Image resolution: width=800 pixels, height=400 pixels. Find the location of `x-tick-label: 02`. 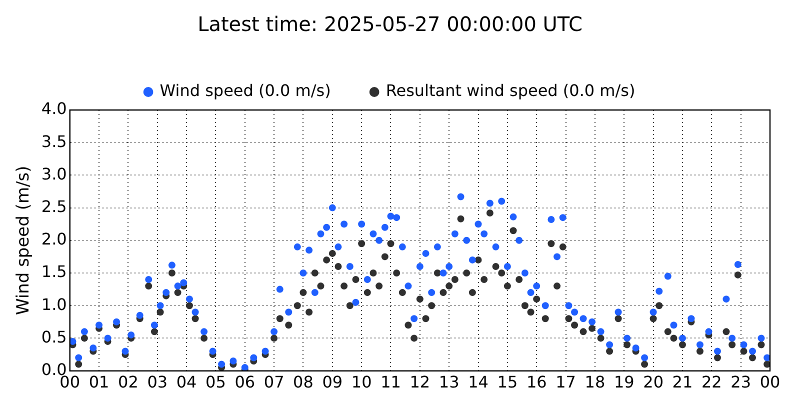

x-tick-label: 02 is located at coordinates (128, 382).